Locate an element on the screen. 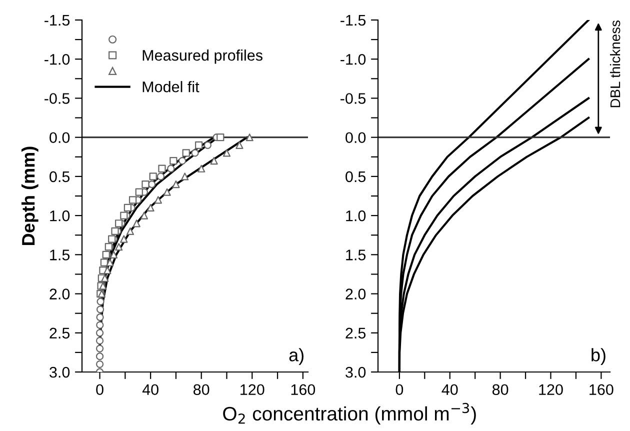  y-axis-title: Depth (mm) is located at coordinates (29, 195).